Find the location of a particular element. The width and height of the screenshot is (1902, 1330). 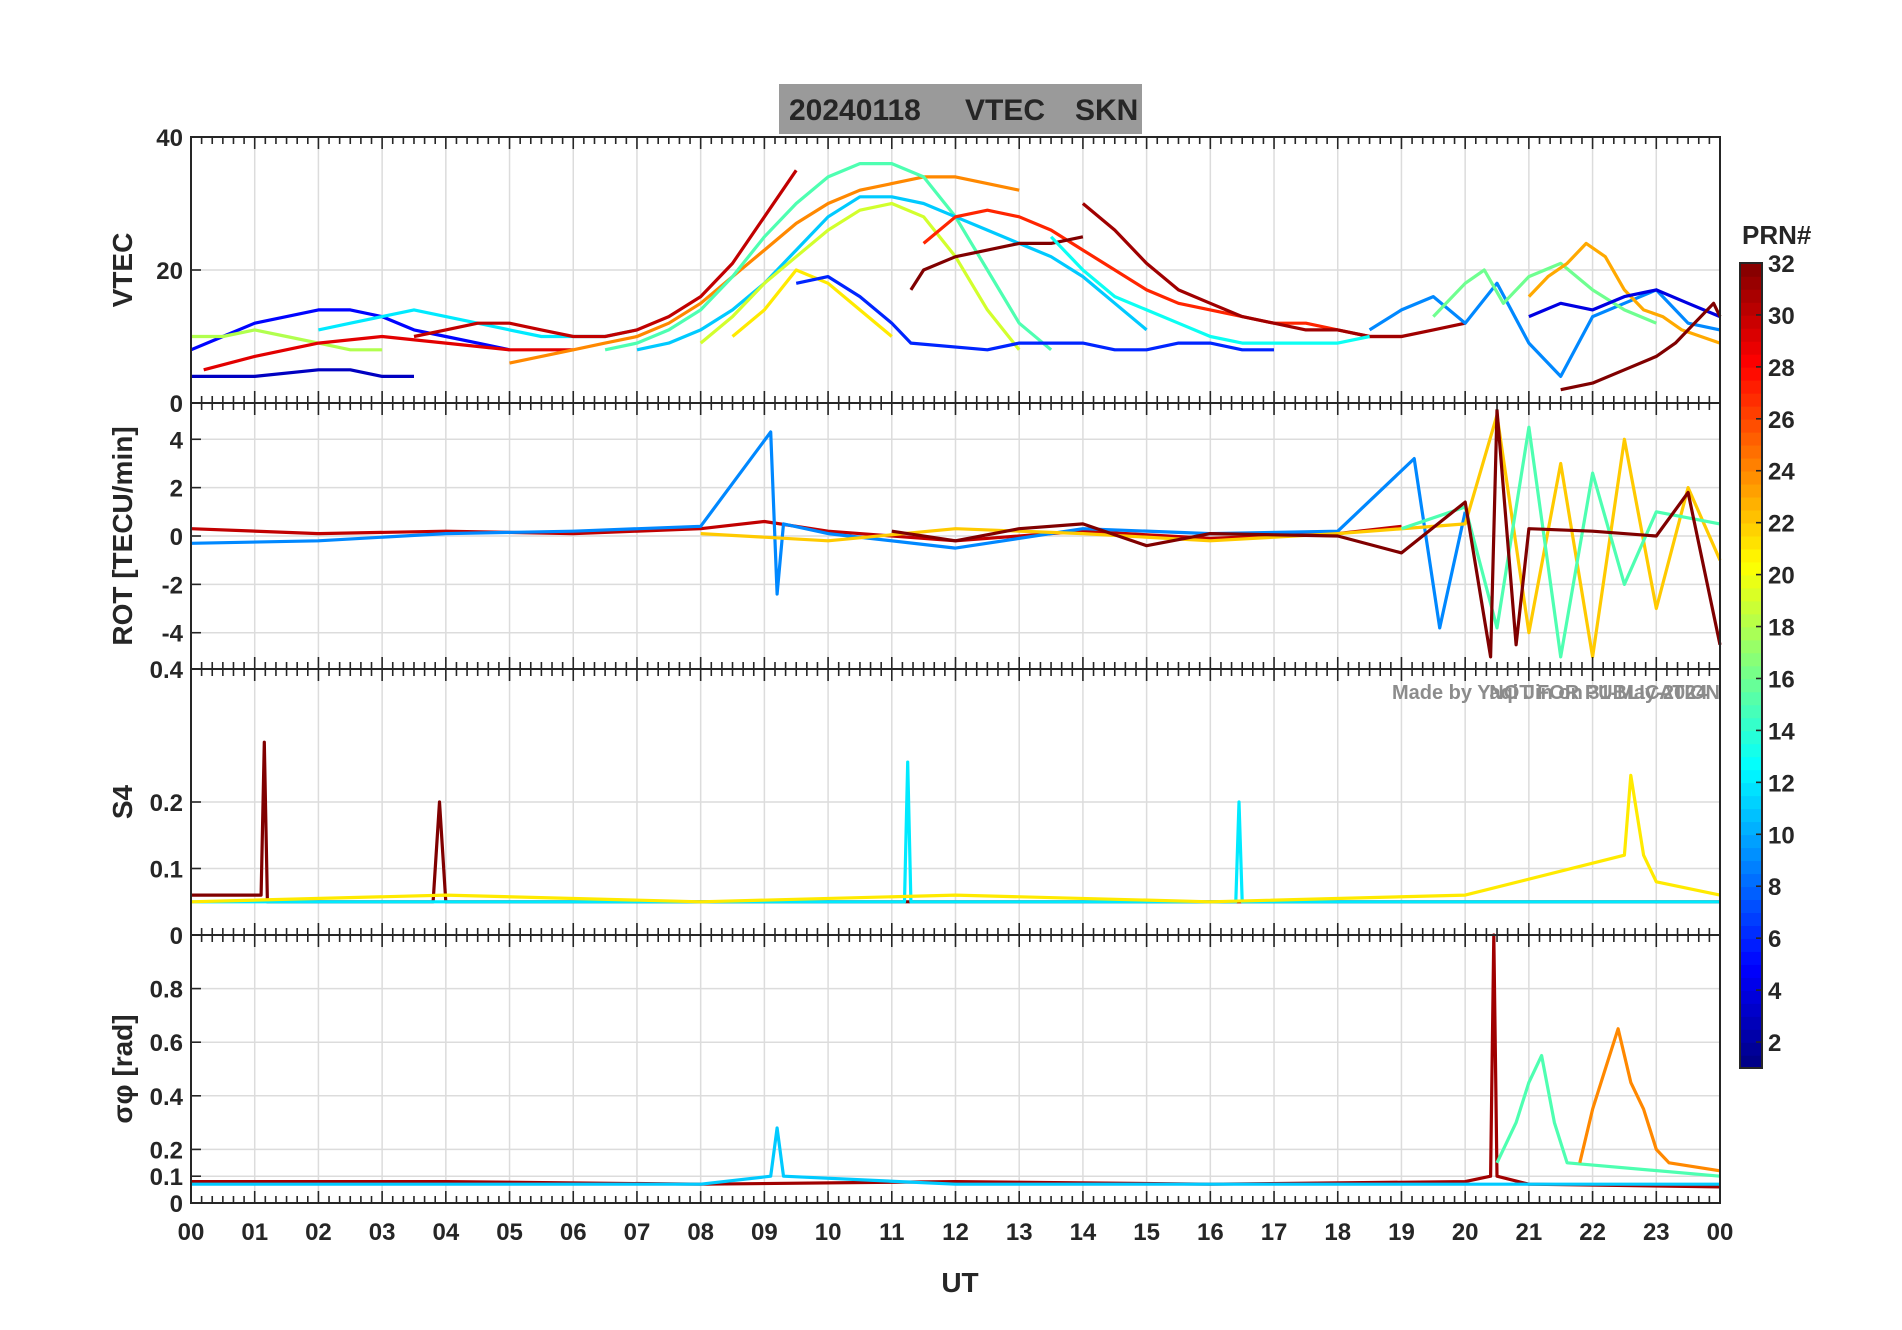

y-tick-label: 4 is located at coordinates (177, 440).